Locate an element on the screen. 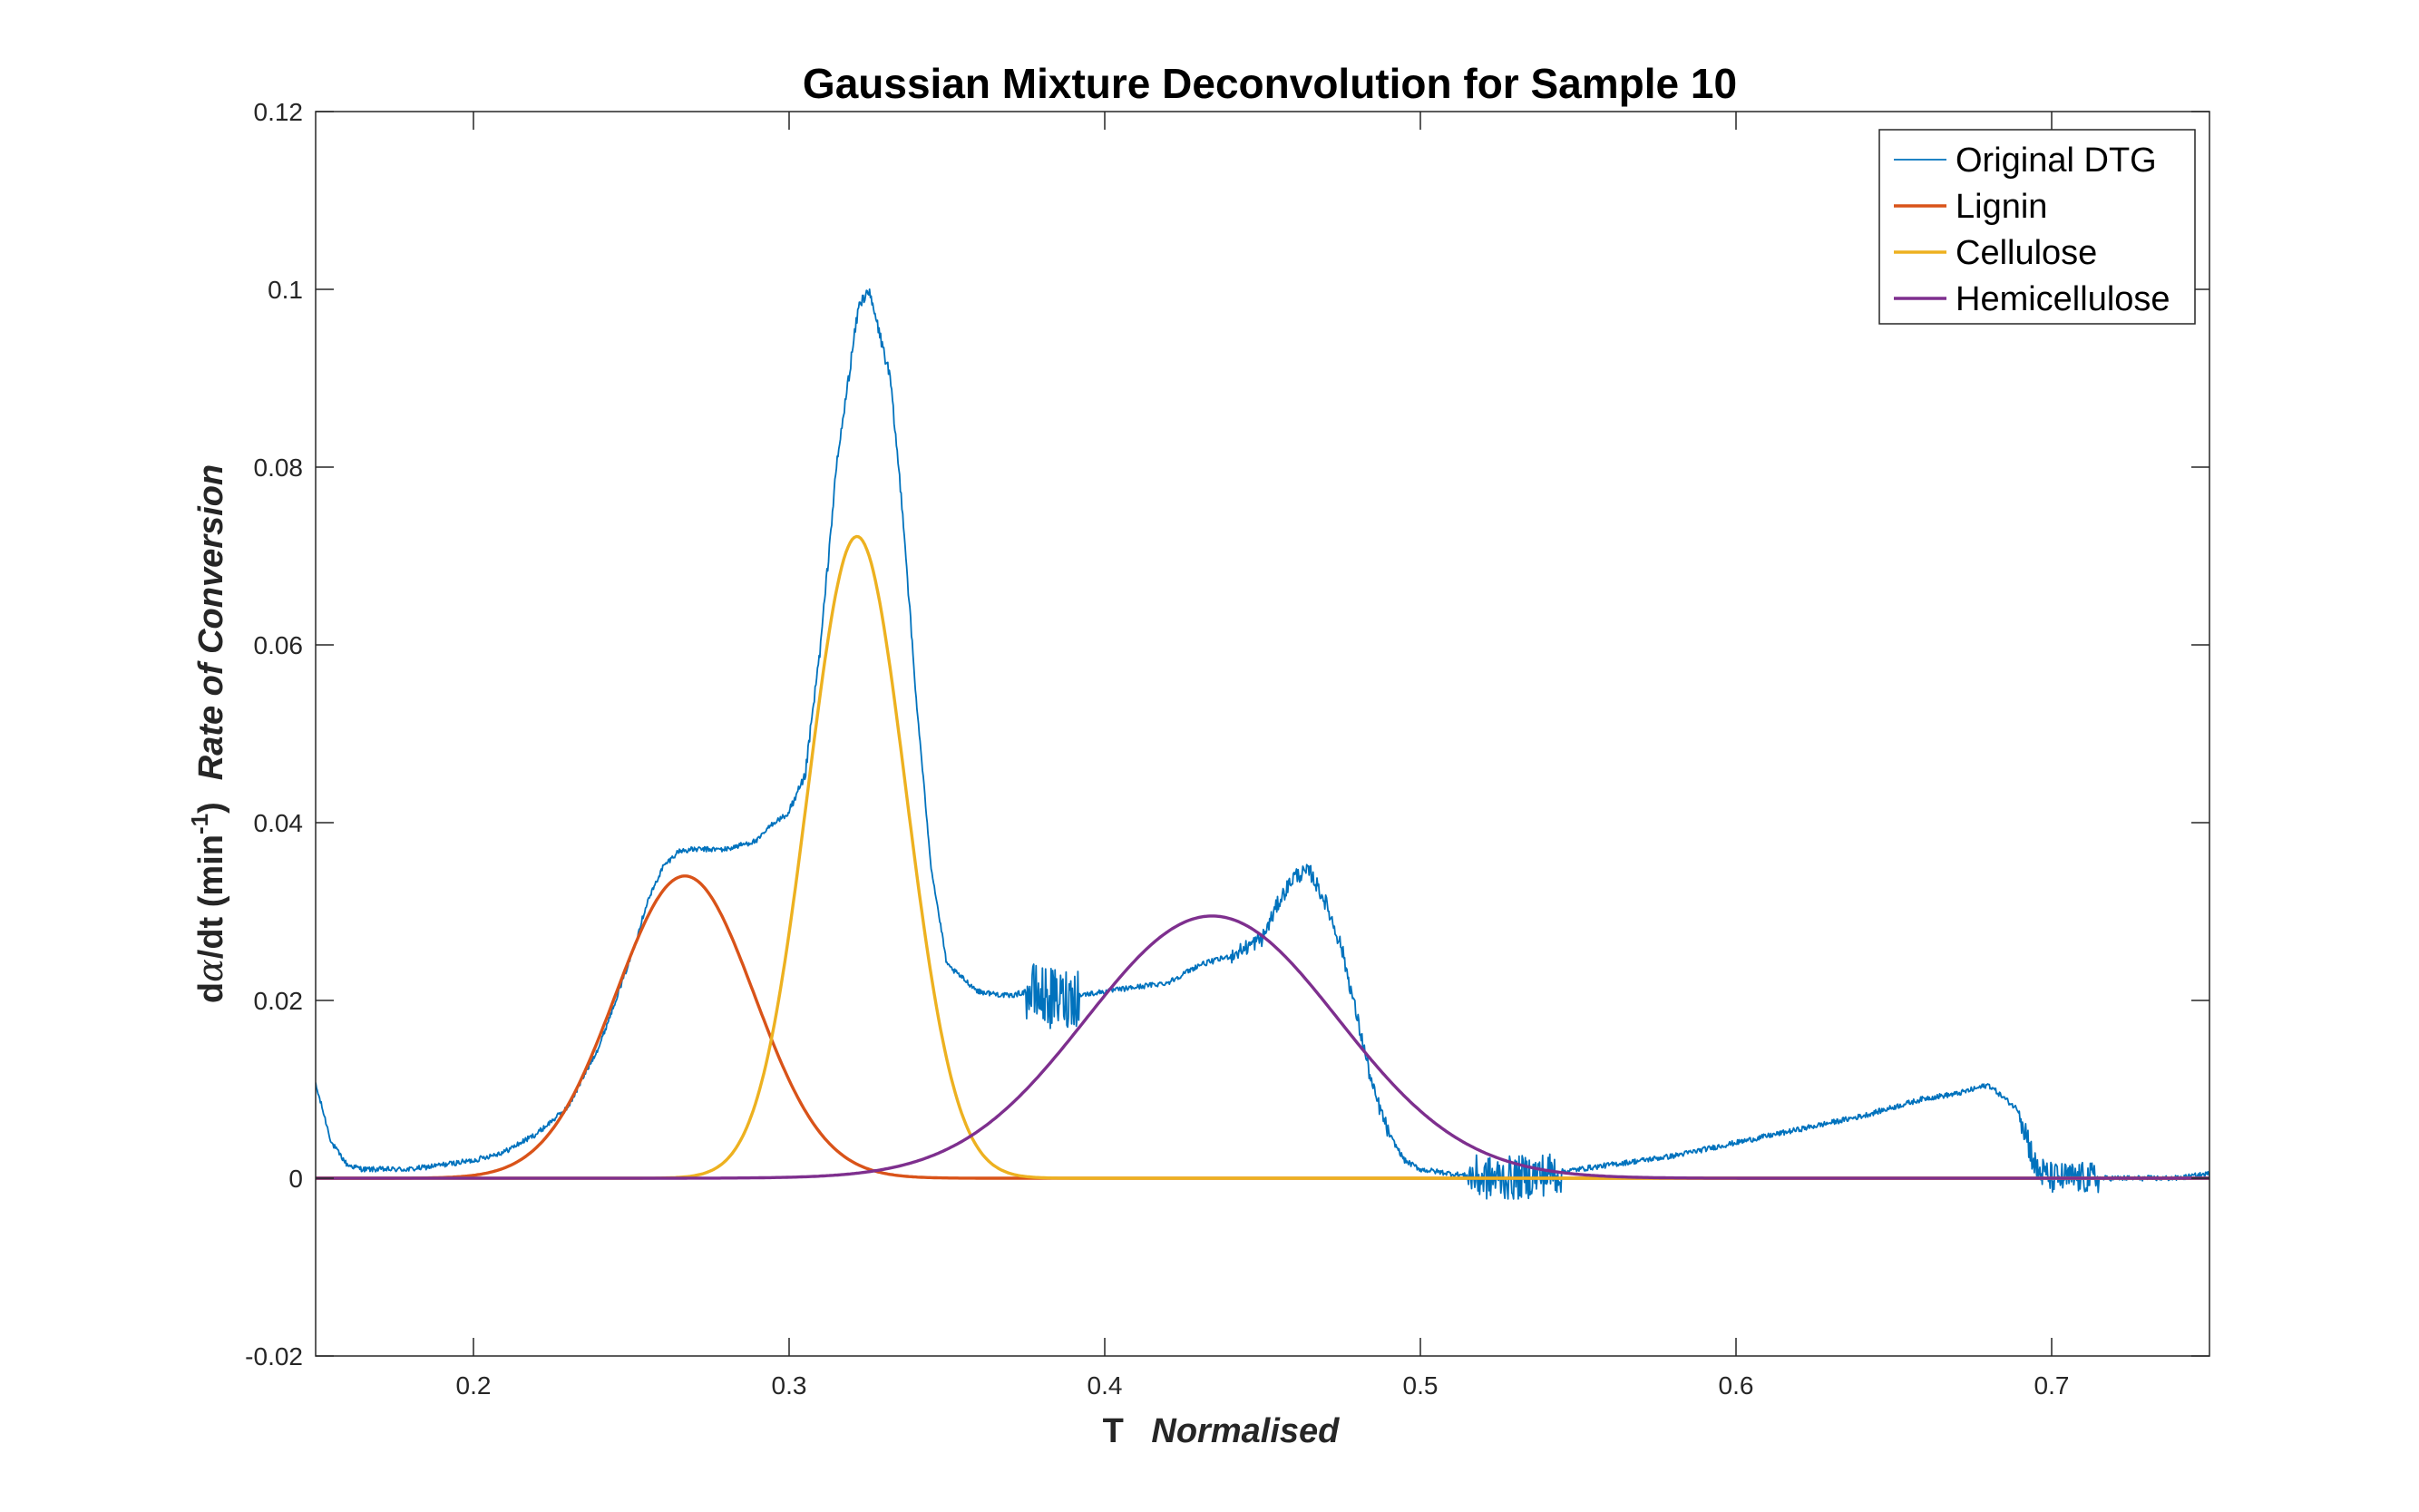 The height and width of the screenshot is (1512, 2419). series-line-hemicellulose is located at coordinates (1262, 1047).